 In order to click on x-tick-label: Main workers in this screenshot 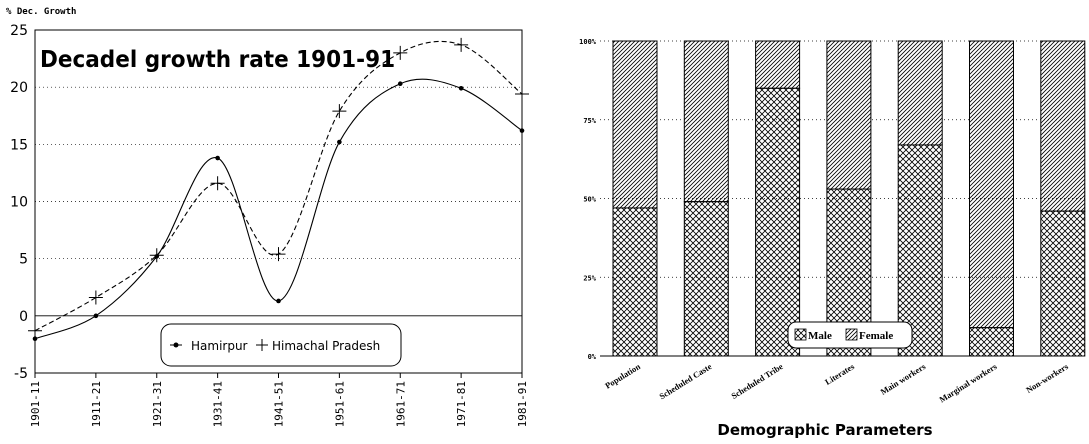, I will do `click(903, 379)`.